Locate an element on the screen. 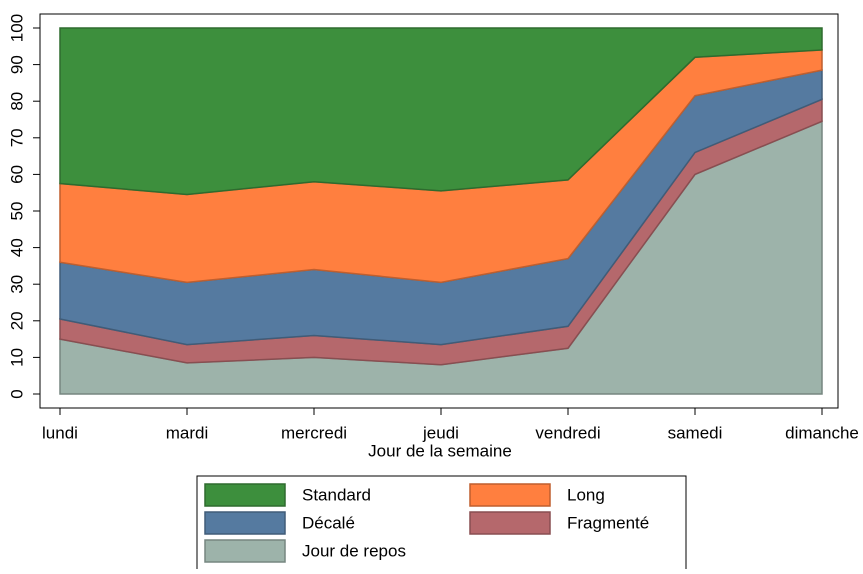 The image size is (863, 574). y-tick-label: 90 is located at coordinates (16, 64).